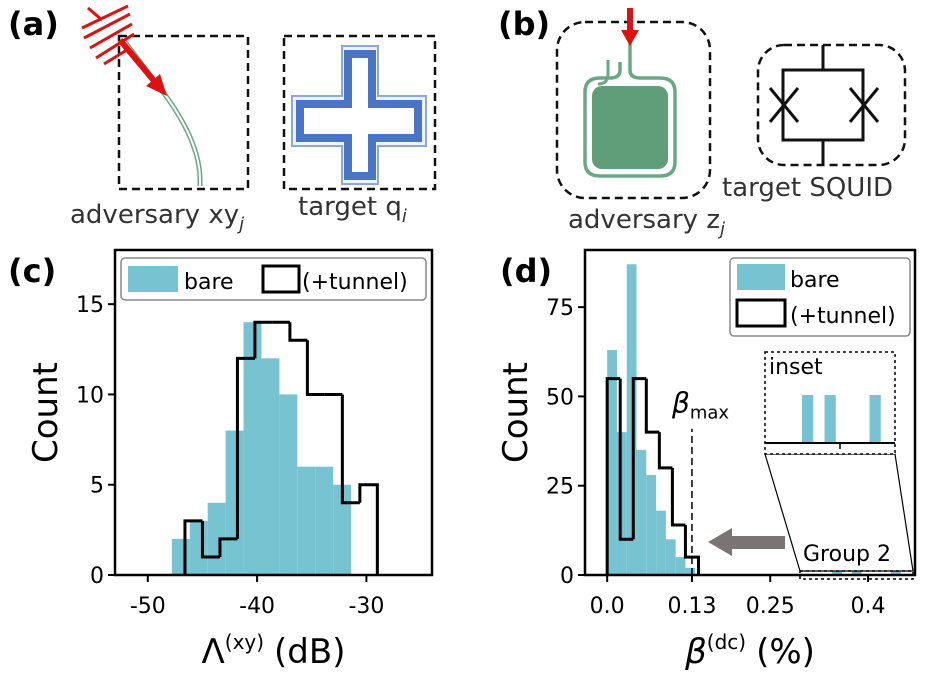 This screenshot has width=935, height=680. I want to click on beta-sub: max, so click(710, 413).